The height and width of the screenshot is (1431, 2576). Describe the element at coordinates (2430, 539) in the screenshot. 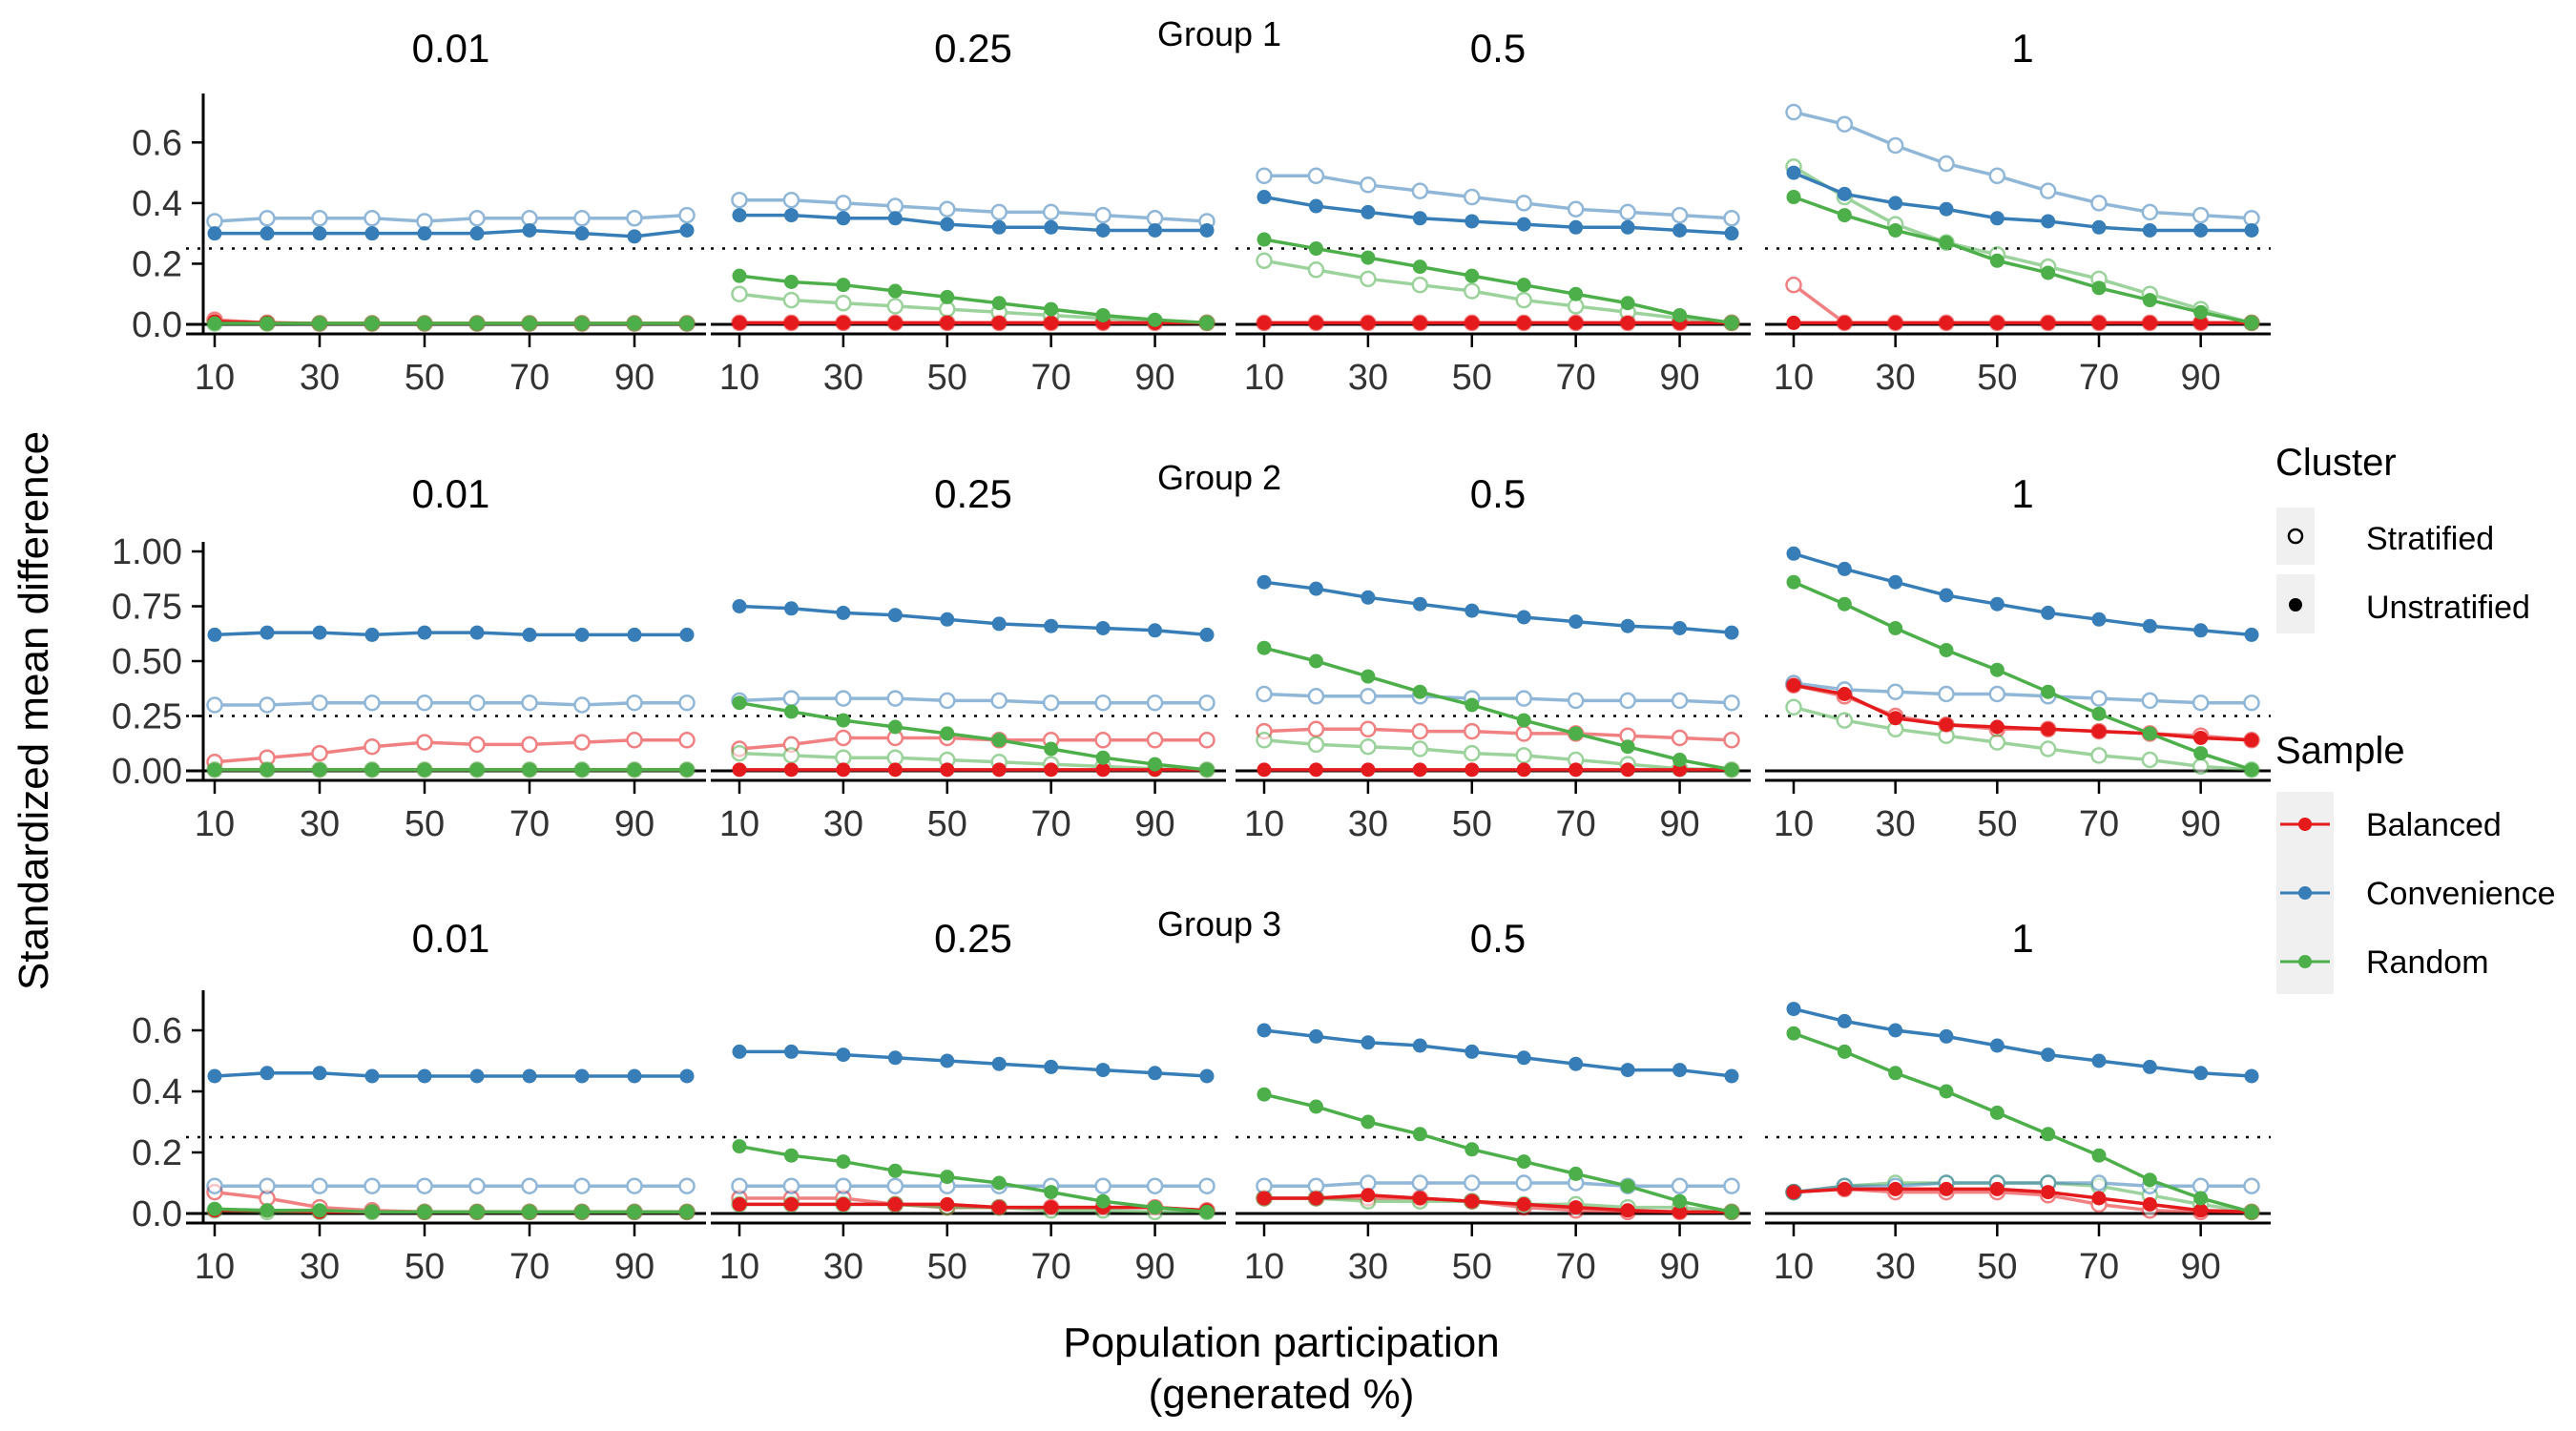

I see `legend-stratified-label: Stratified` at that location.